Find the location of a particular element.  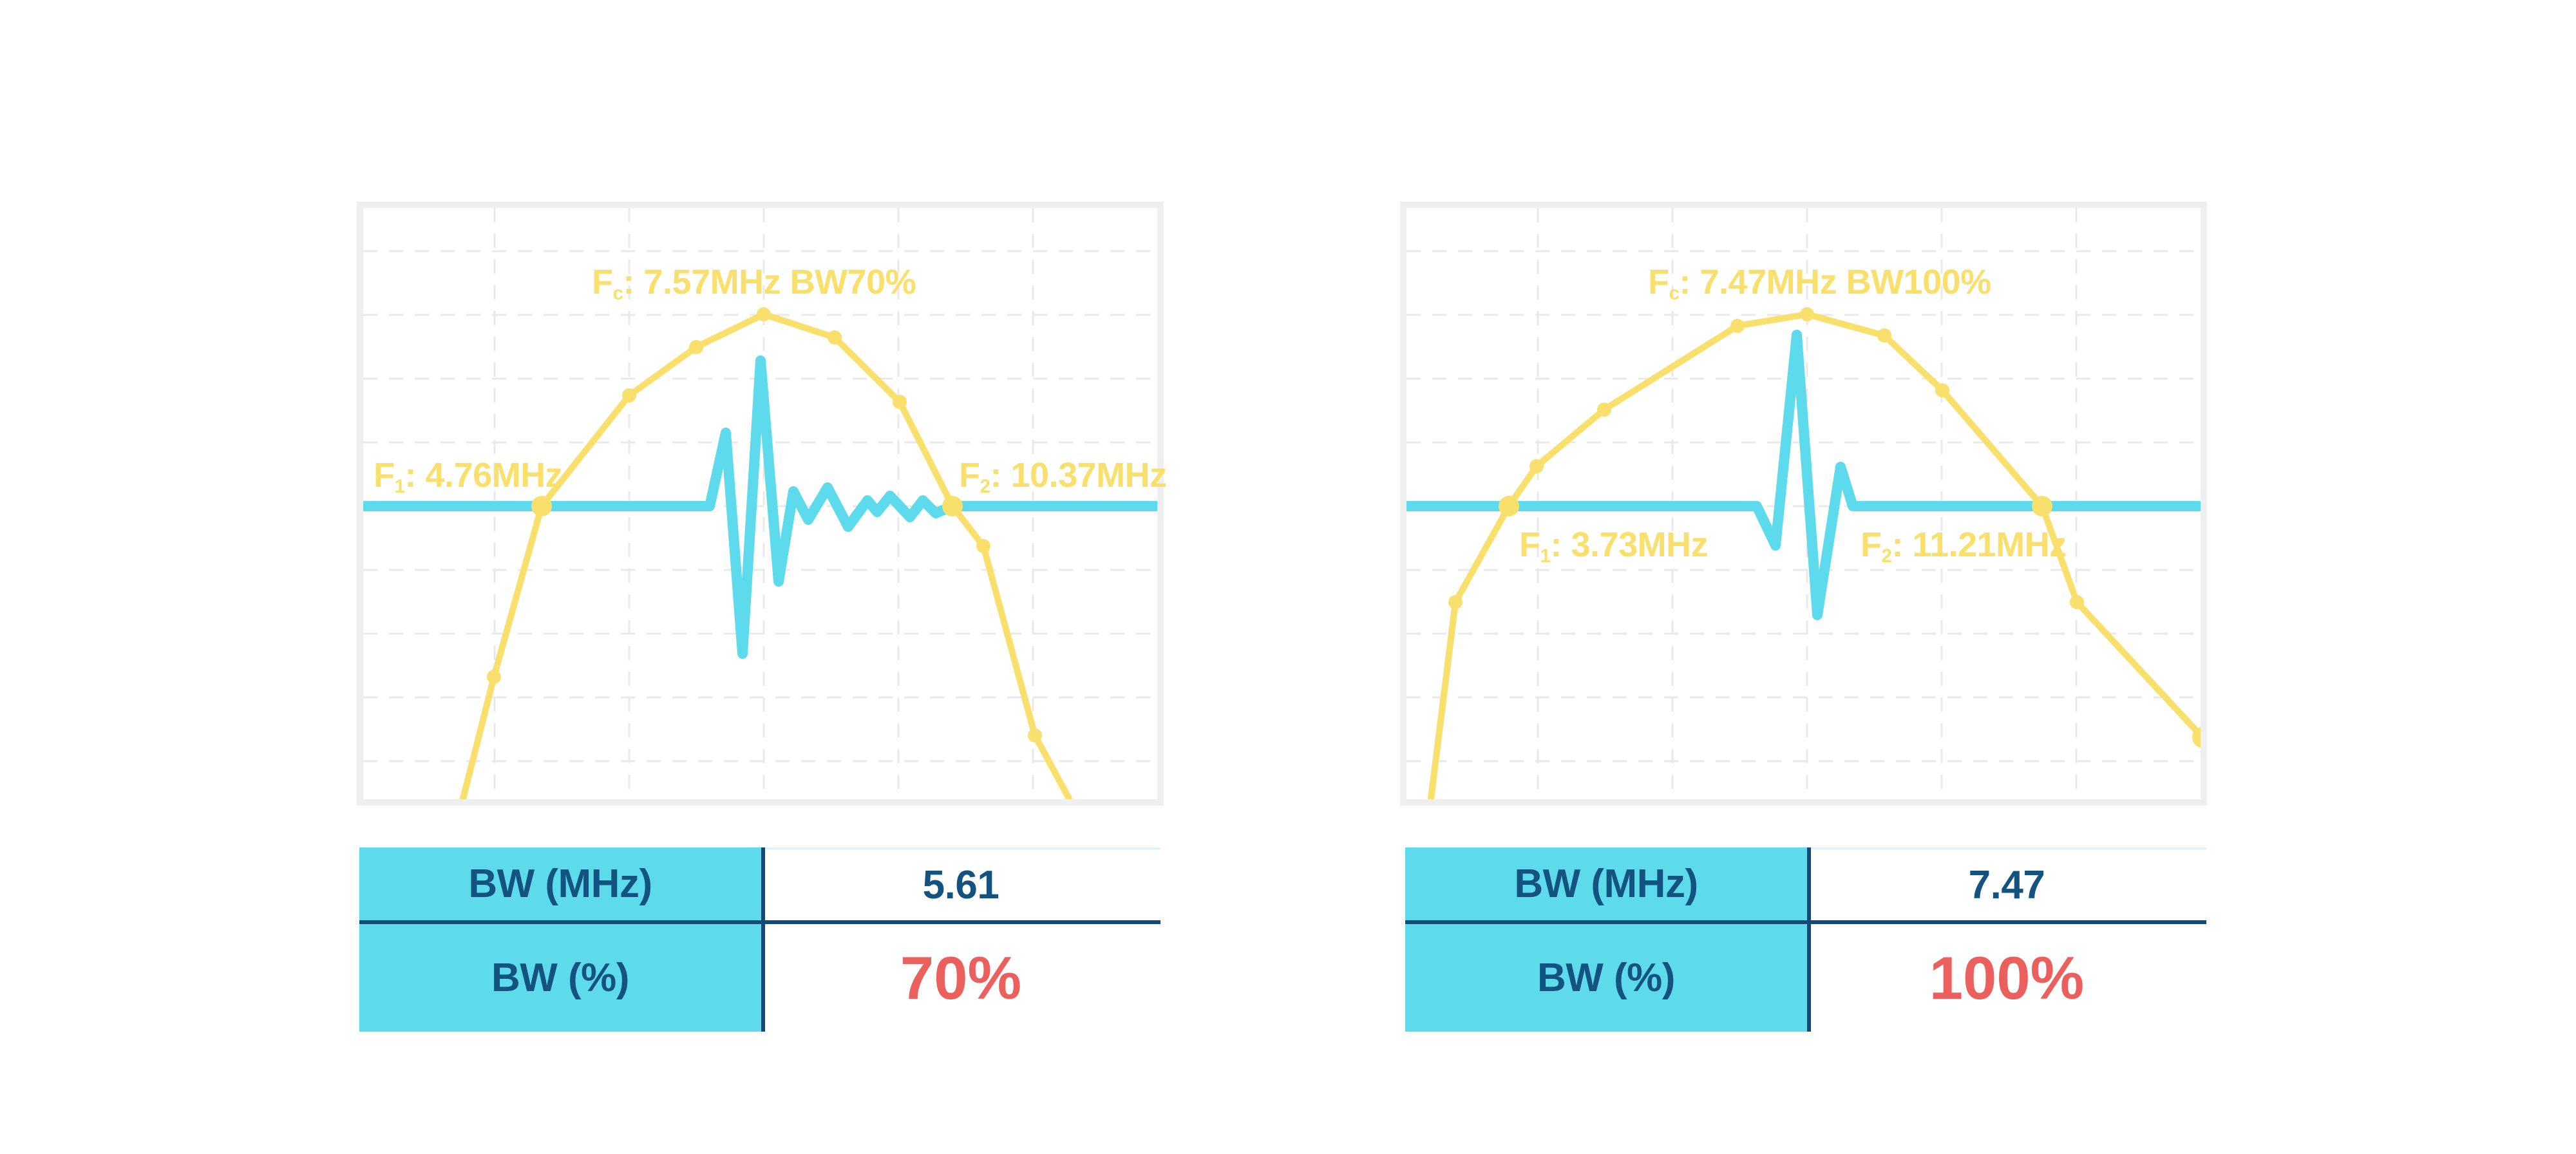

fc-annotation: Fc: 7.57MHz BW70% is located at coordinates (754, 284).